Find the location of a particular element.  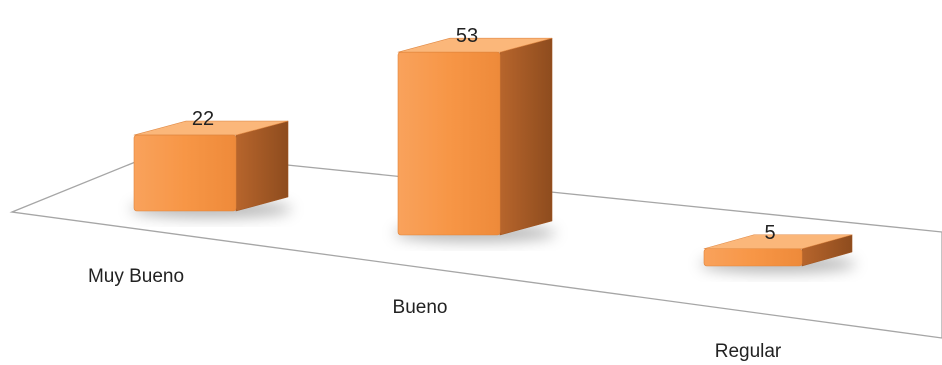

data-label: 22 is located at coordinates (203, 119).